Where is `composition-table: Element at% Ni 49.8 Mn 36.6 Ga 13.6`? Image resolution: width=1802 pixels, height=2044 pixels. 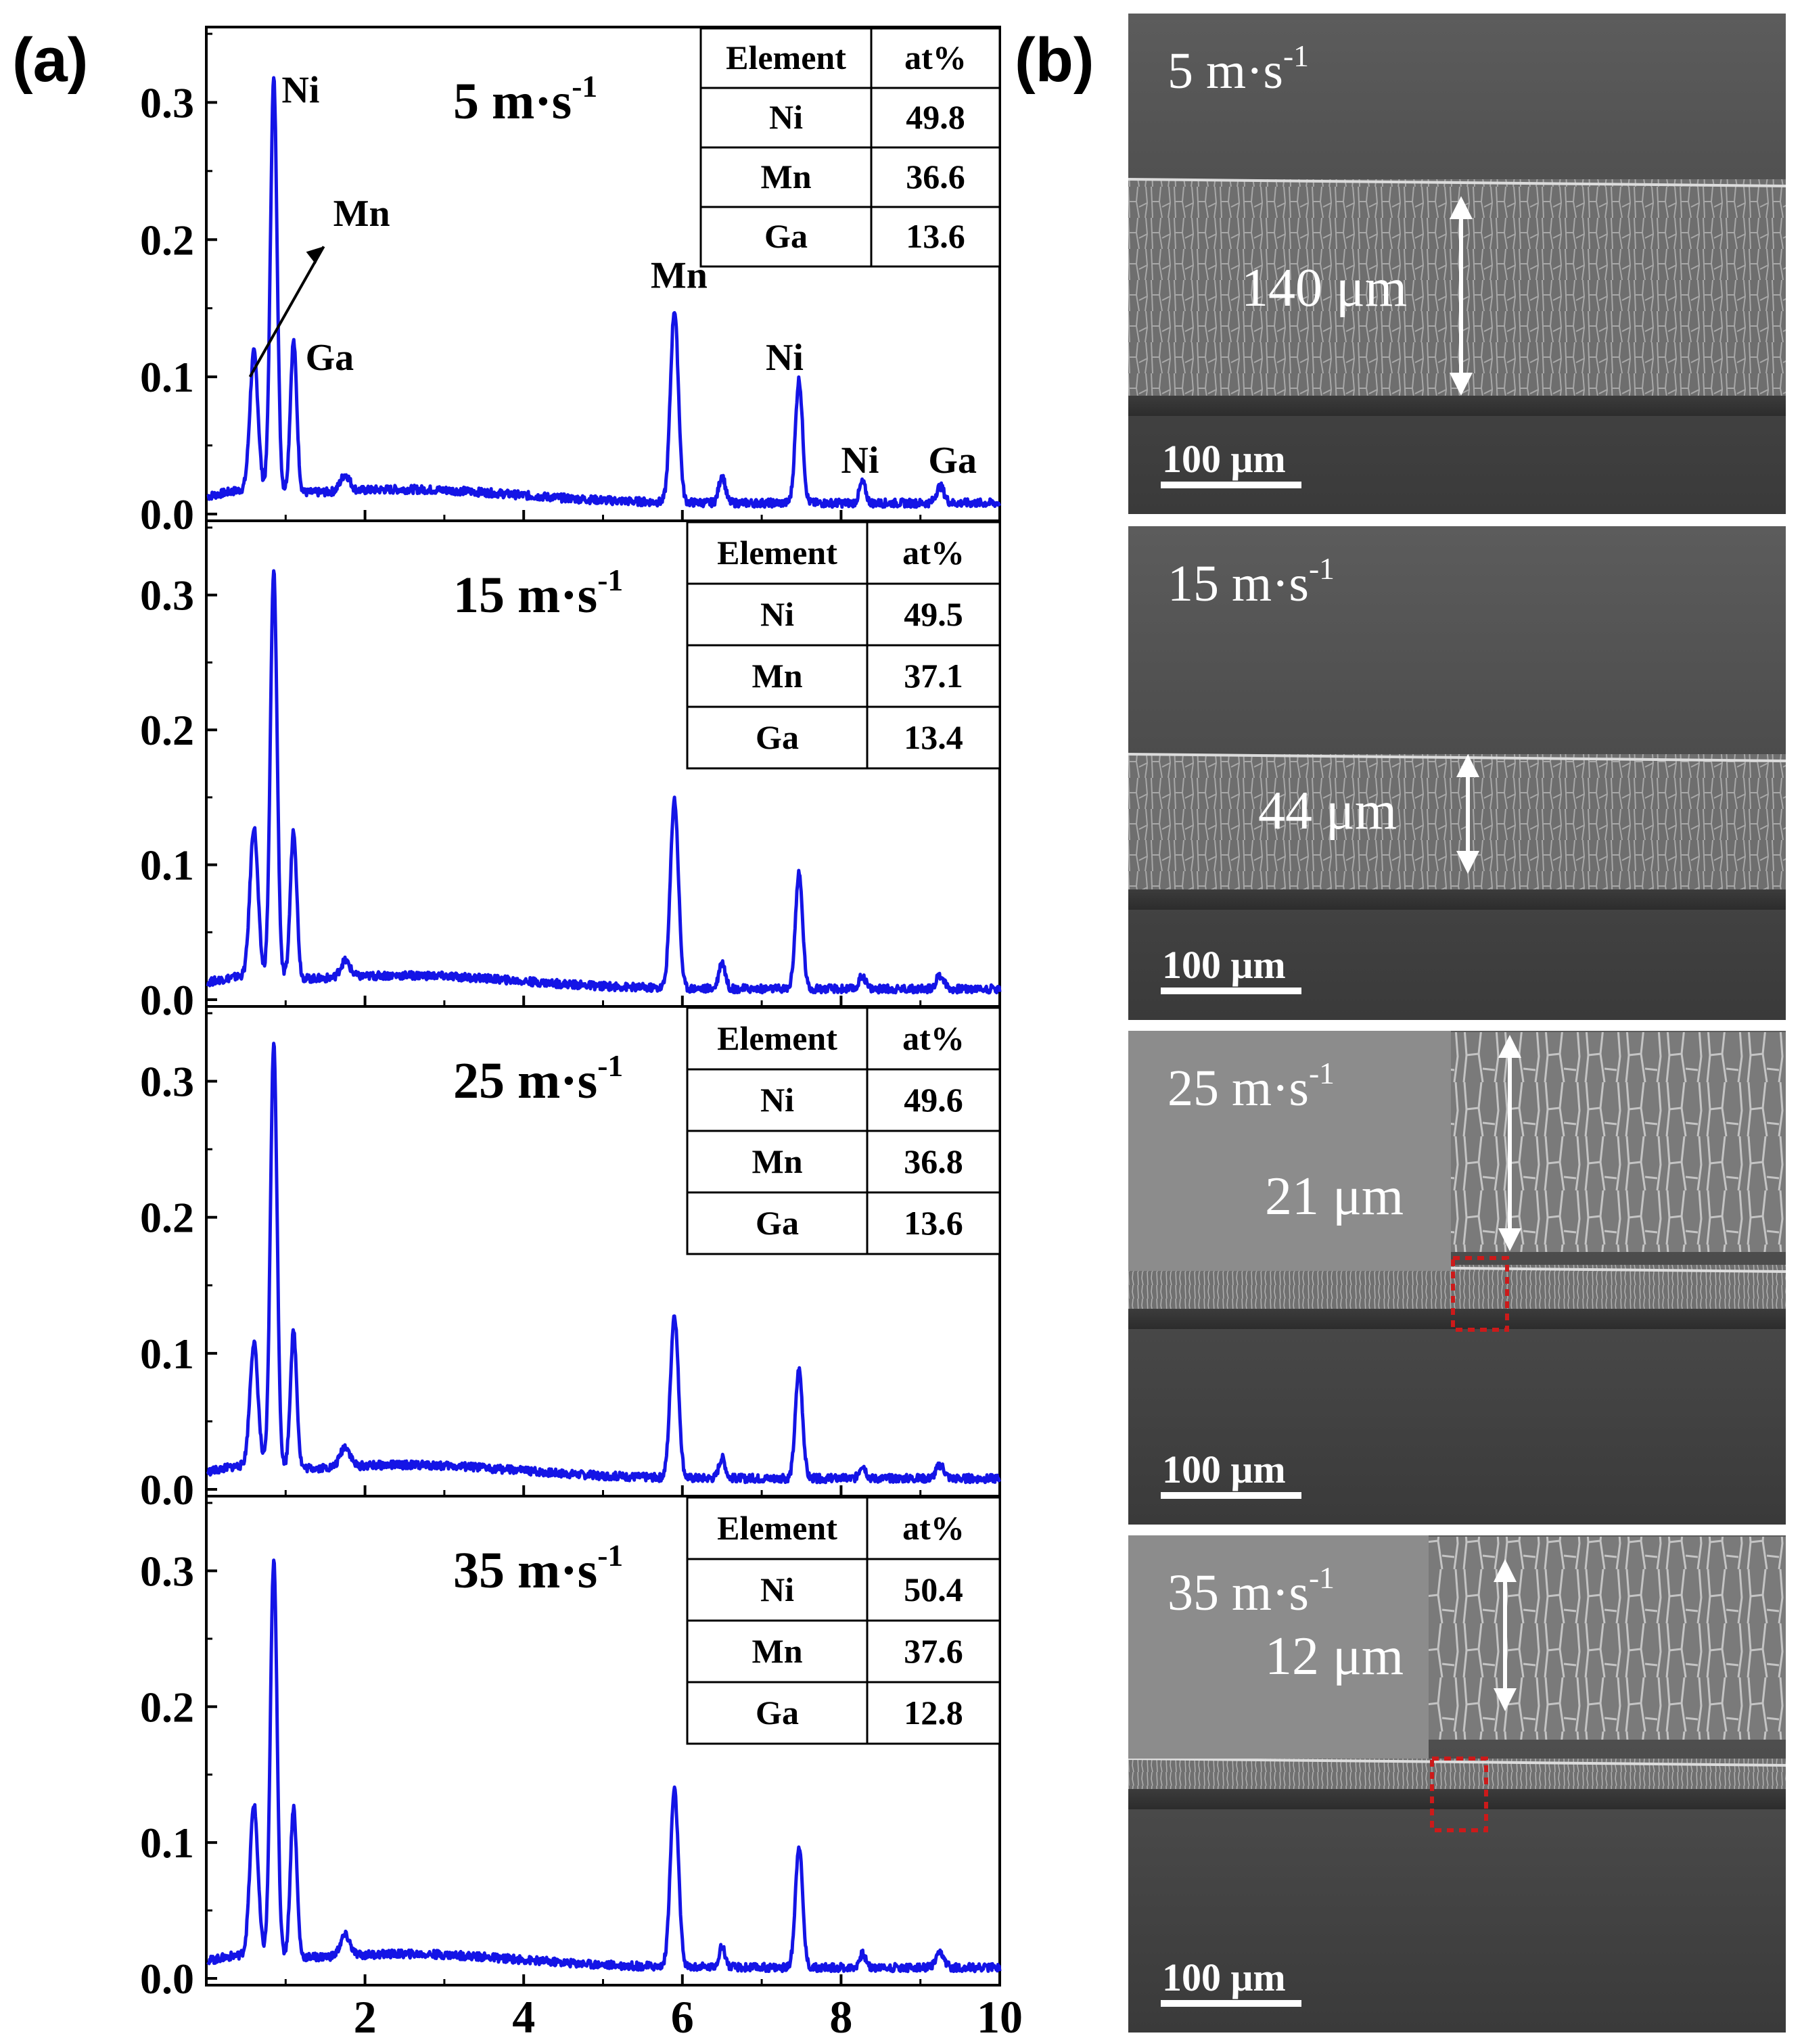
composition-table: Element at% Ni 49.8 Mn 36.6 Ga 13.6 is located at coordinates (850, 147).